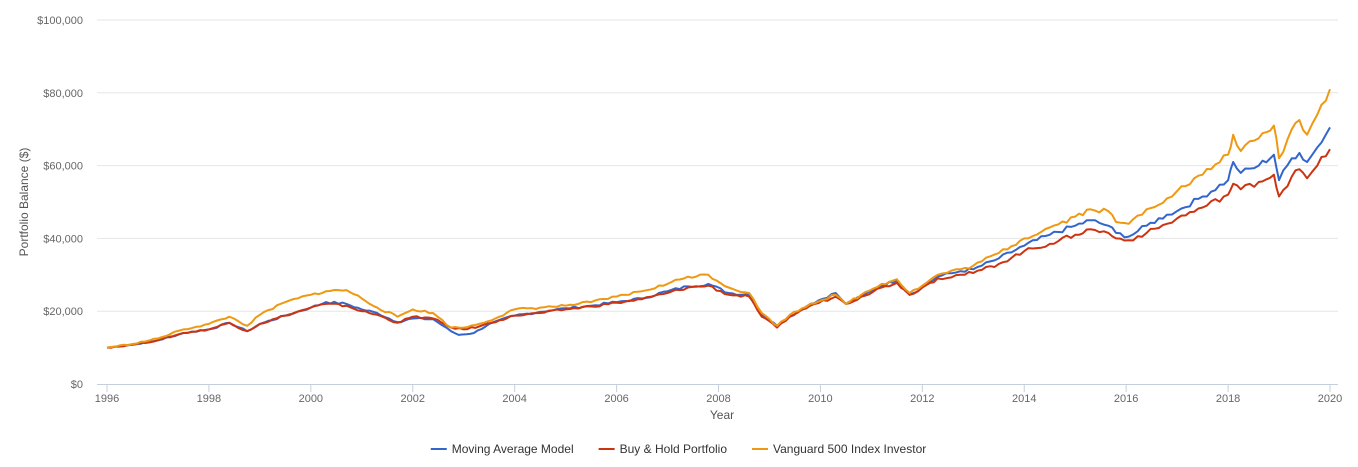  Describe the element at coordinates (63, 312) in the screenshot. I see `y-tick-label: $20,000` at that location.